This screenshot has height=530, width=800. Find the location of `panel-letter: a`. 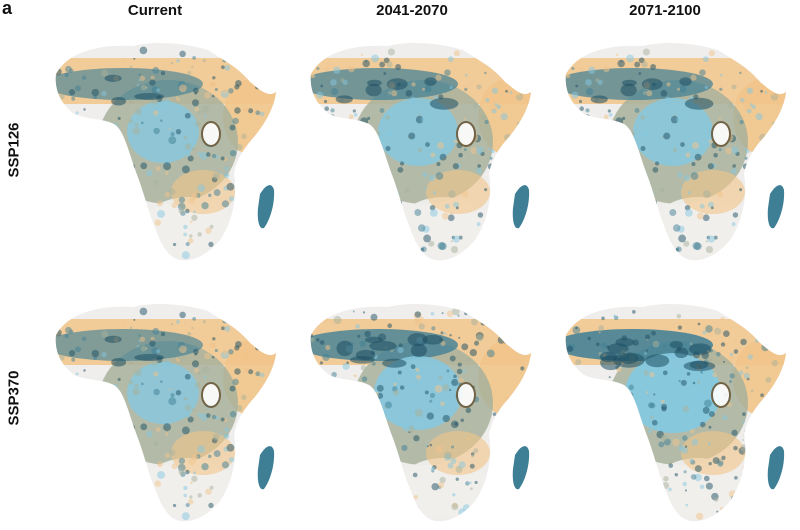

panel-letter: a is located at coordinates (7, 9).